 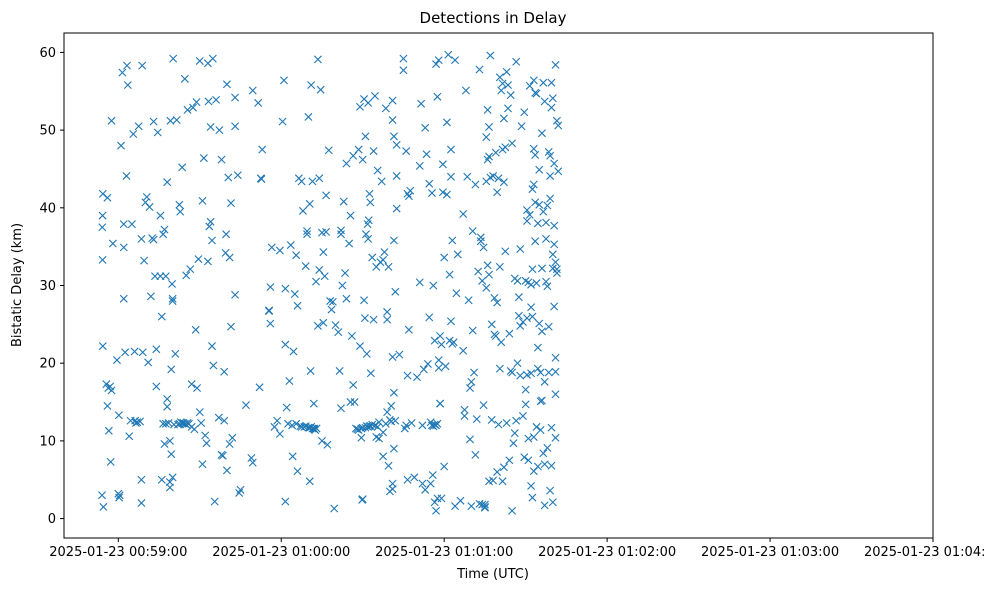 I want to click on x-tick-label: 2025-01-23 01:00:00, so click(x=281, y=552).